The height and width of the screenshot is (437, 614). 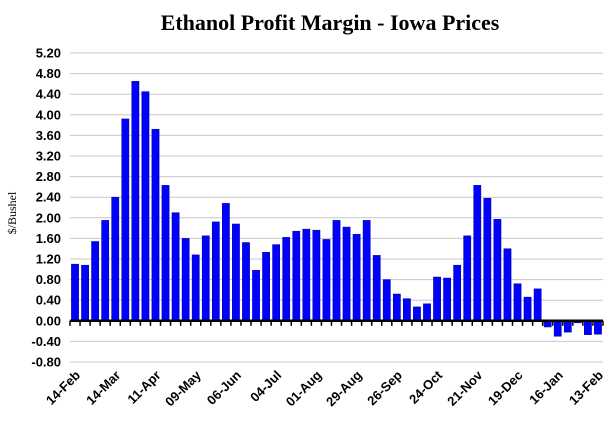 I want to click on y-tick-label: 4.40, so click(x=48, y=94).